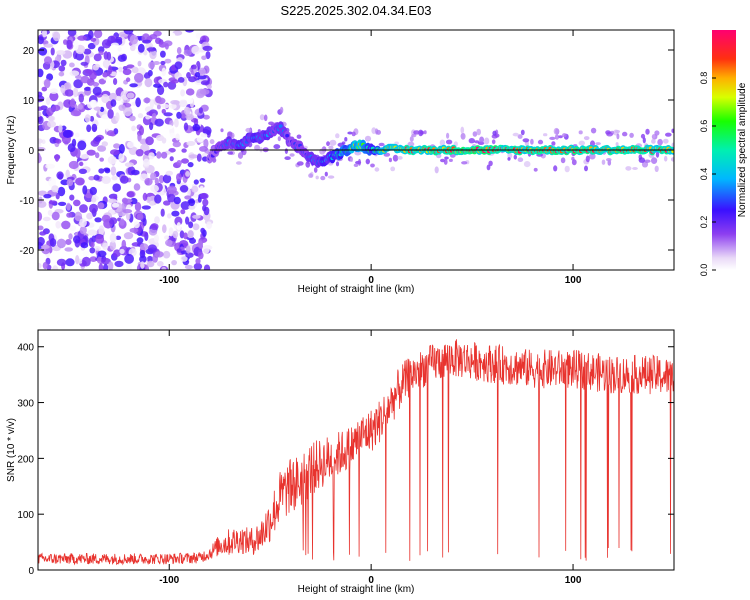 This screenshot has height=600, width=750. What do you see at coordinates (371, 280) in the screenshot?
I see `x-tick-label: 0` at bounding box center [371, 280].